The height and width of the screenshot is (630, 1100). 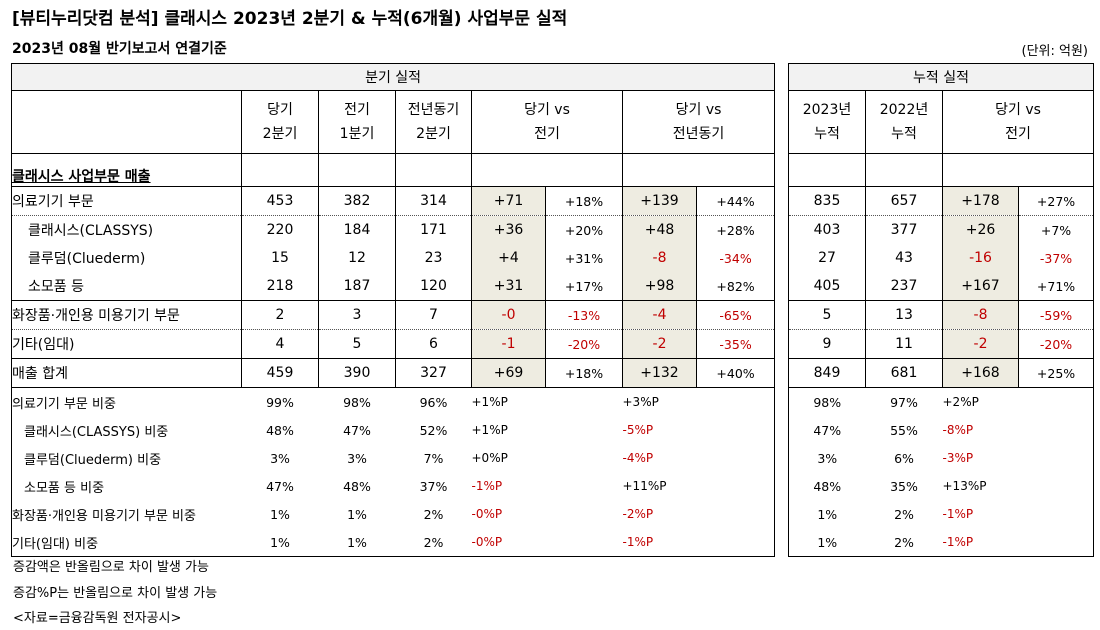 What do you see at coordinates (904, 401) in the screenshot?
I see `value-cell: 97%` at bounding box center [904, 401].